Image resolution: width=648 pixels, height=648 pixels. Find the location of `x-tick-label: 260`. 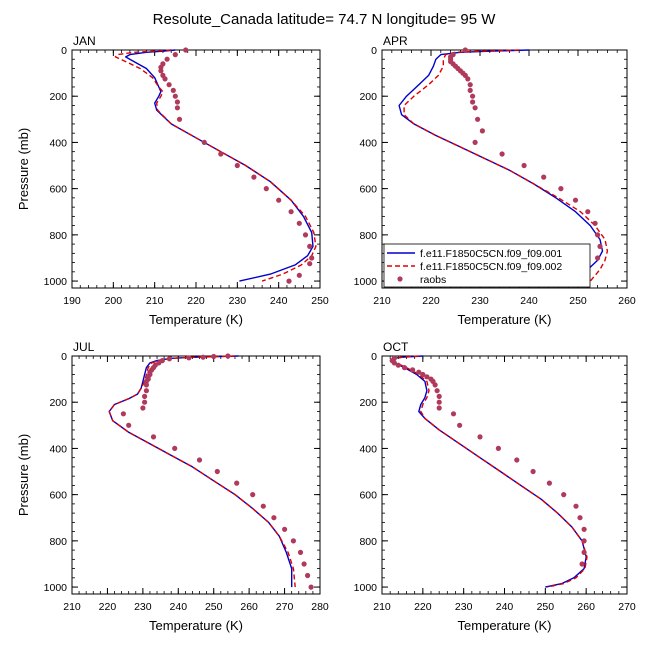

x-tick-label: 260 is located at coordinates (249, 607).